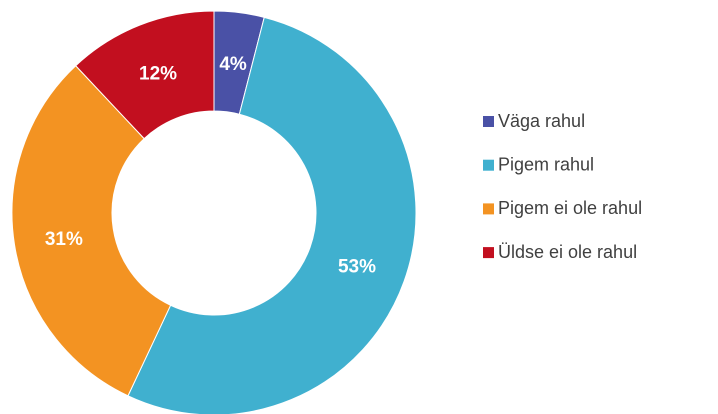 The height and width of the screenshot is (414, 718). What do you see at coordinates (570, 208) in the screenshot?
I see `legend-label: Pigem ei ole rahul` at bounding box center [570, 208].